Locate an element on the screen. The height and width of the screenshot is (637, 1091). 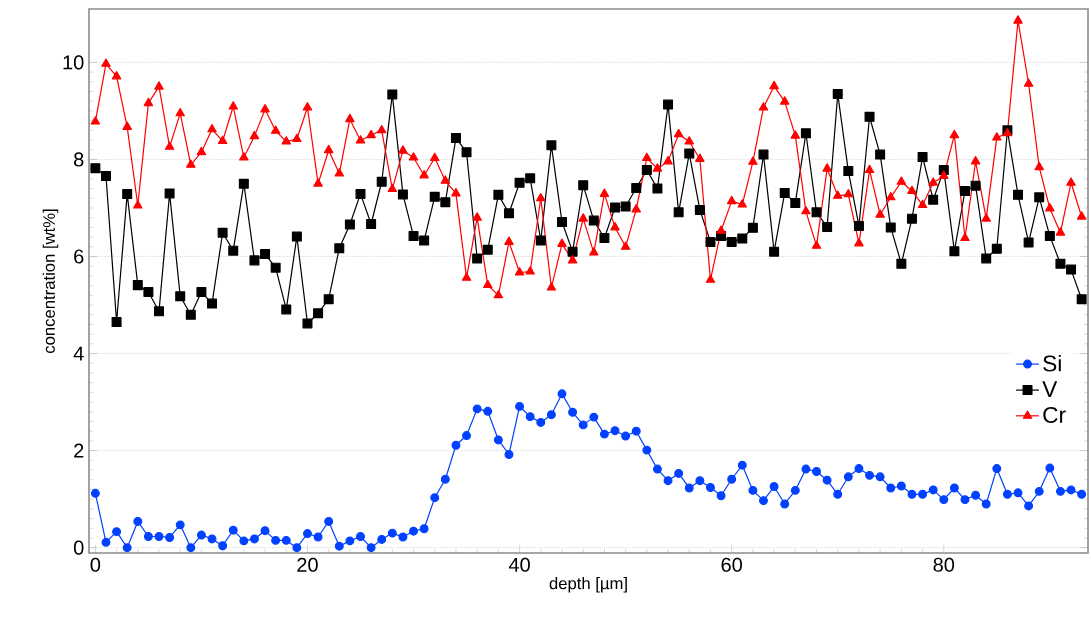
y-axis-title: concentration [wt%] is located at coordinates (50, 281).